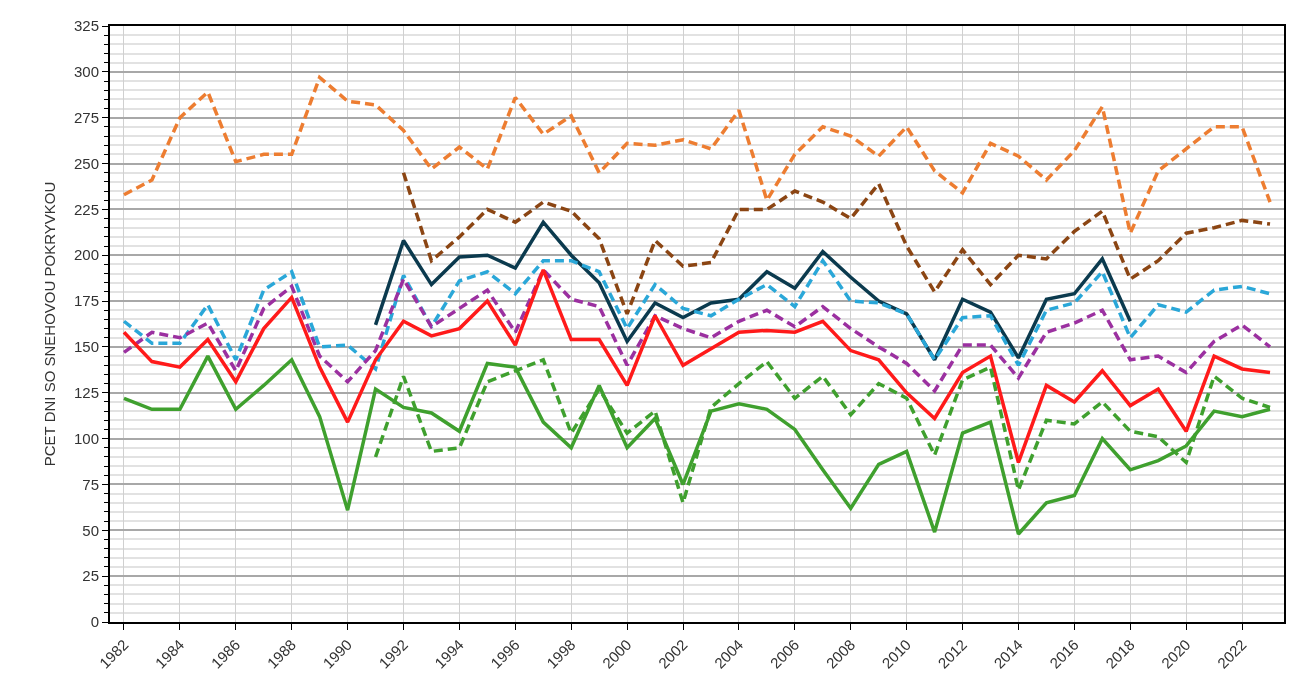 This screenshot has width=1298, height=684. What do you see at coordinates (90, 484) in the screenshot?
I see `y-tick-label: 75` at bounding box center [90, 484].